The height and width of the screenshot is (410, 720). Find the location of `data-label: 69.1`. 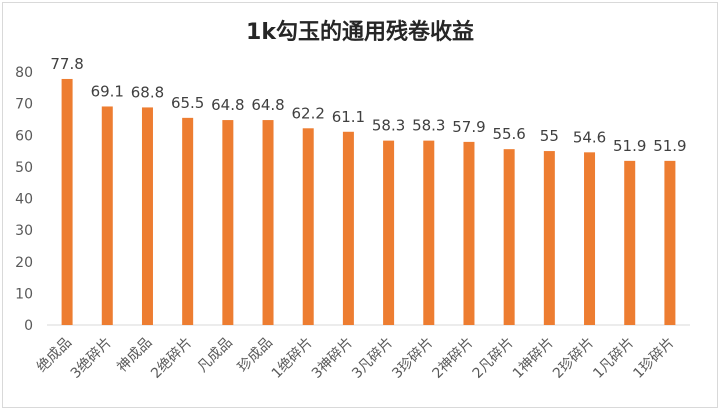

data-label: 69.1 is located at coordinates (107, 91).